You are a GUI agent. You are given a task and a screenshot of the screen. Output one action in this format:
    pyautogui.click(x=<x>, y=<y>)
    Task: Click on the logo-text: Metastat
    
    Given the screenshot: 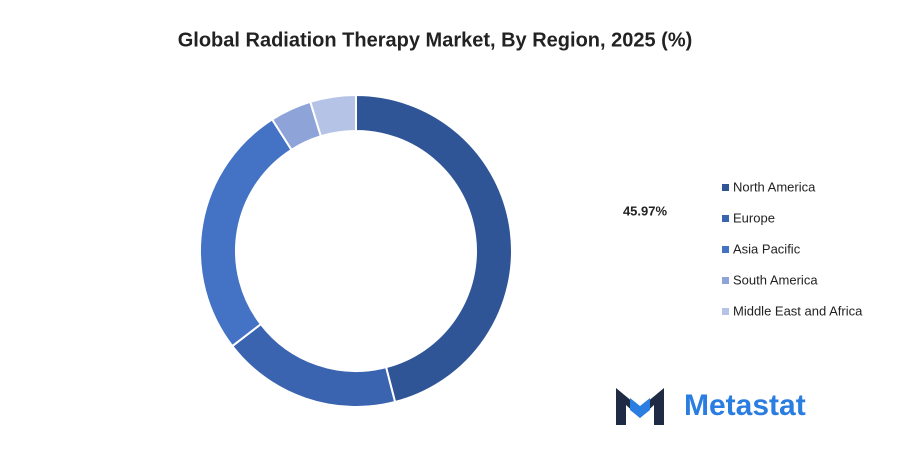 What is the action you would take?
    pyautogui.click(x=745, y=405)
    